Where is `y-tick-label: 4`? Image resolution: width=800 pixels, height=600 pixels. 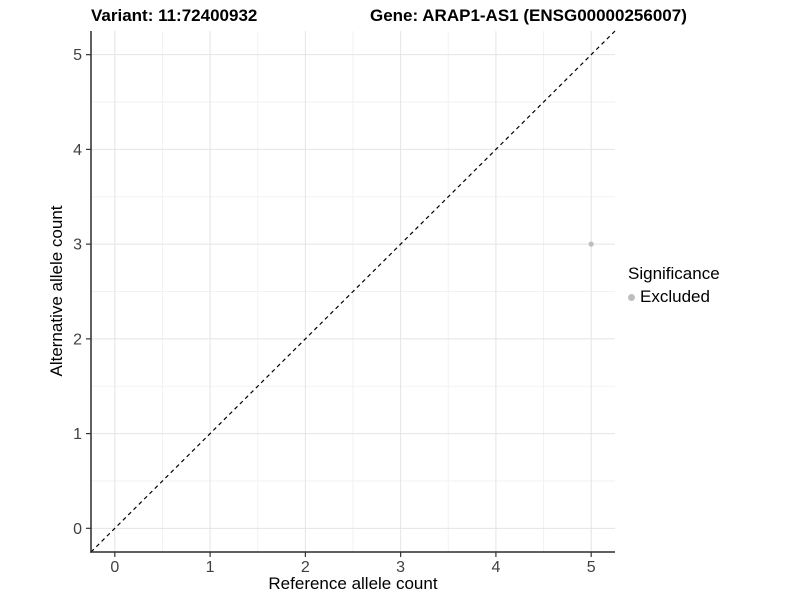 y-tick-label: 4 is located at coordinates (77, 150).